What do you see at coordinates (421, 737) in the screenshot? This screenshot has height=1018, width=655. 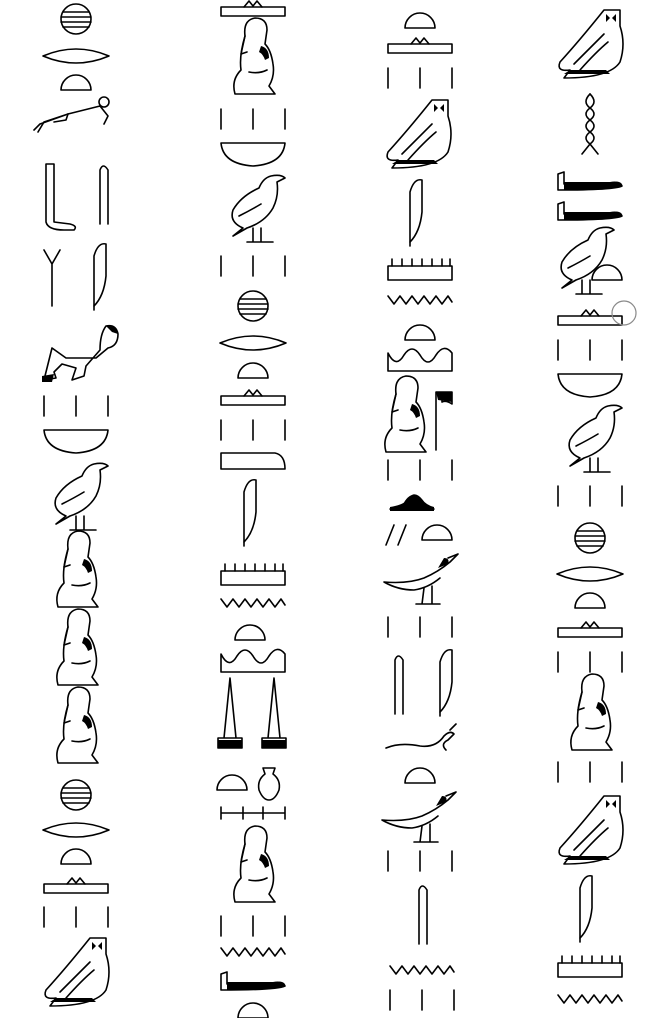 I see `snake-glyph` at bounding box center [421, 737].